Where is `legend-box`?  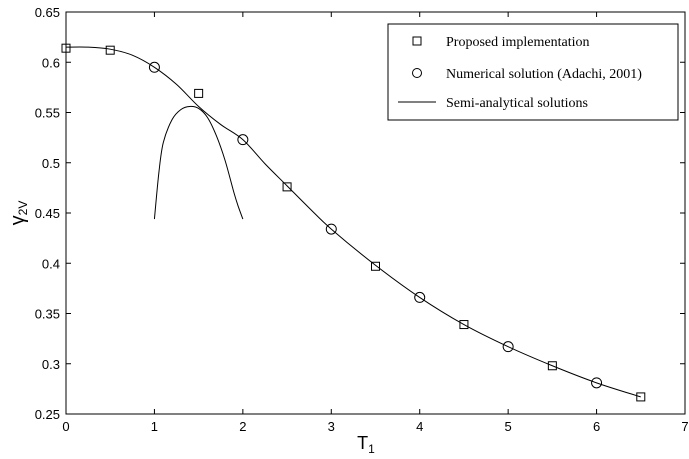
legend-box is located at coordinates (533, 72).